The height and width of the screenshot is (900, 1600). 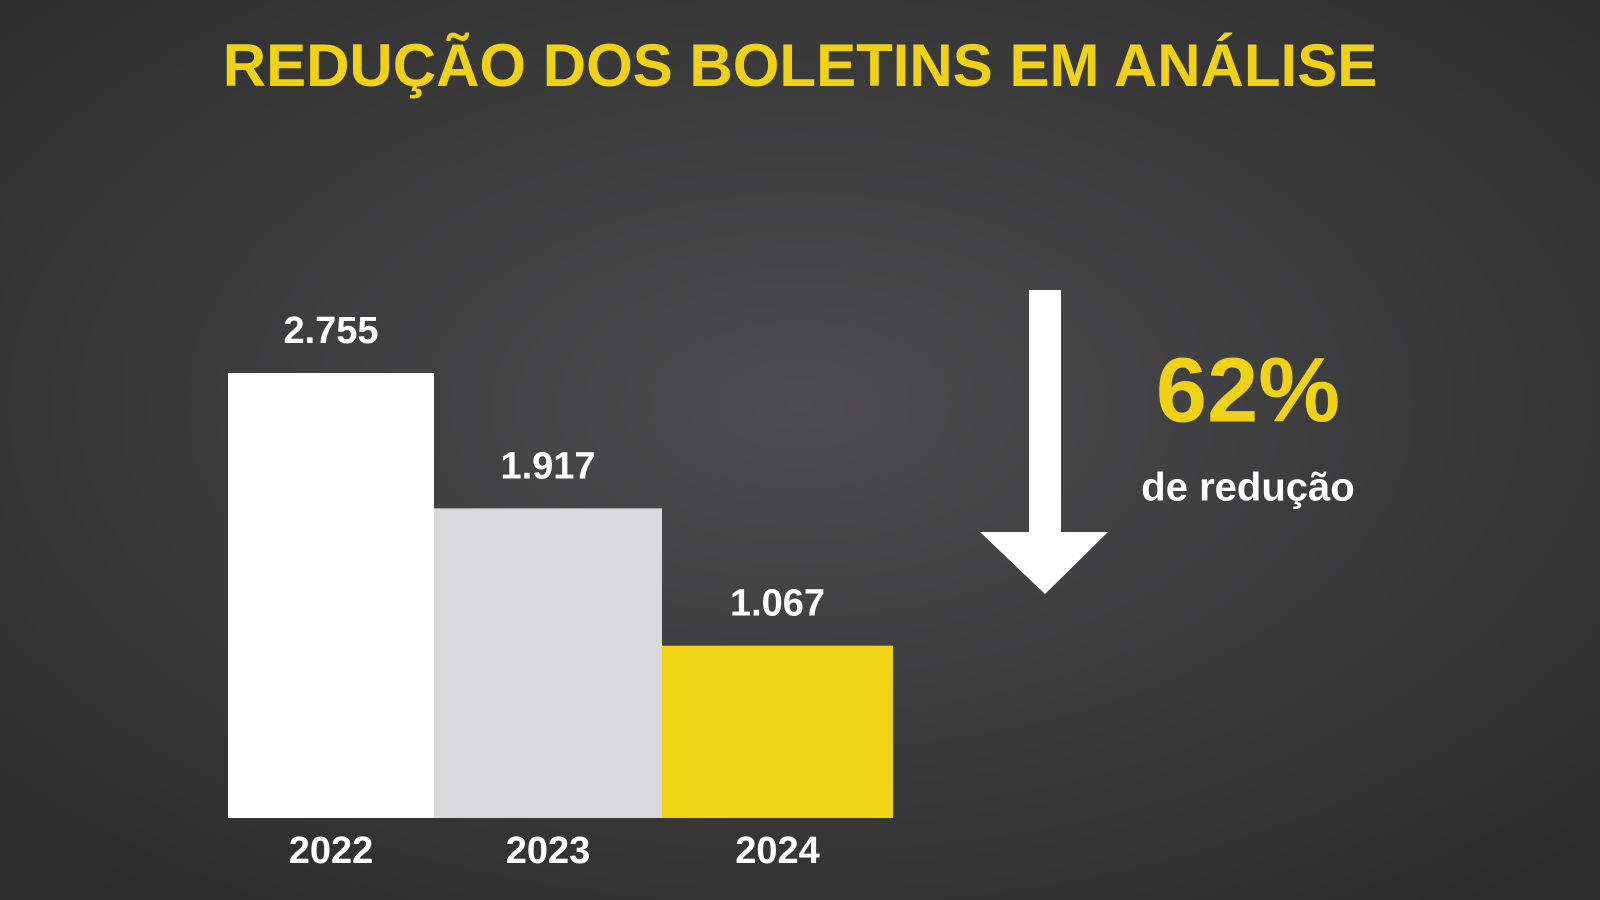 I want to click on chart-title: REDUÇÃO DOS BOLETINS EM ANÁLISE, so click(x=800, y=65).